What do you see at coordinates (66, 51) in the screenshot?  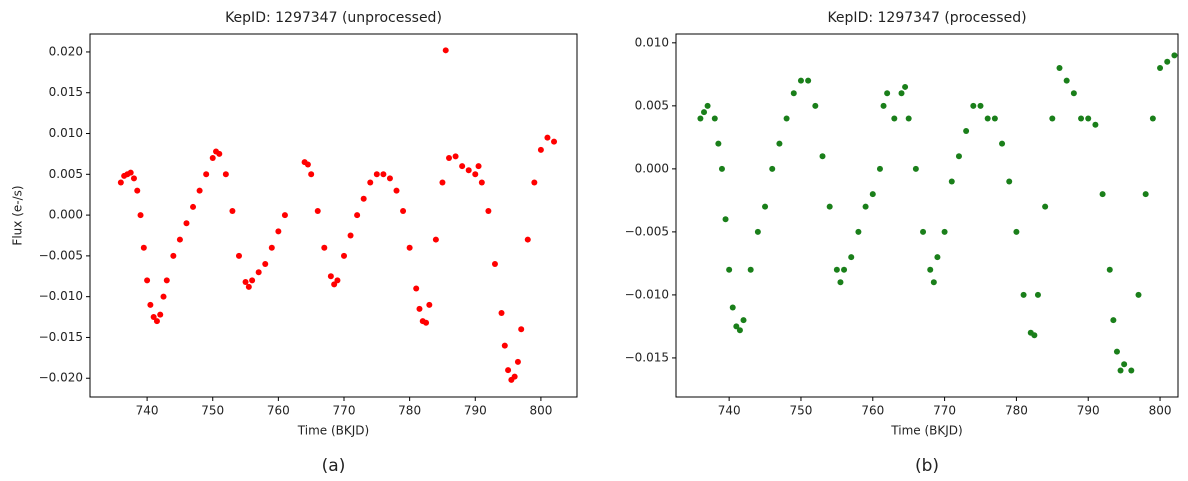 I see `y-tick-label: 0.020` at bounding box center [66, 51].